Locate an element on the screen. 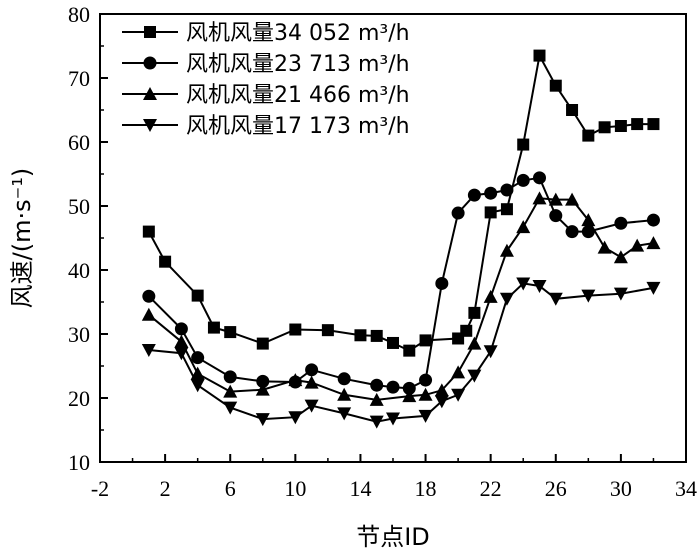  x-tick-label: 22 is located at coordinates (491, 488).